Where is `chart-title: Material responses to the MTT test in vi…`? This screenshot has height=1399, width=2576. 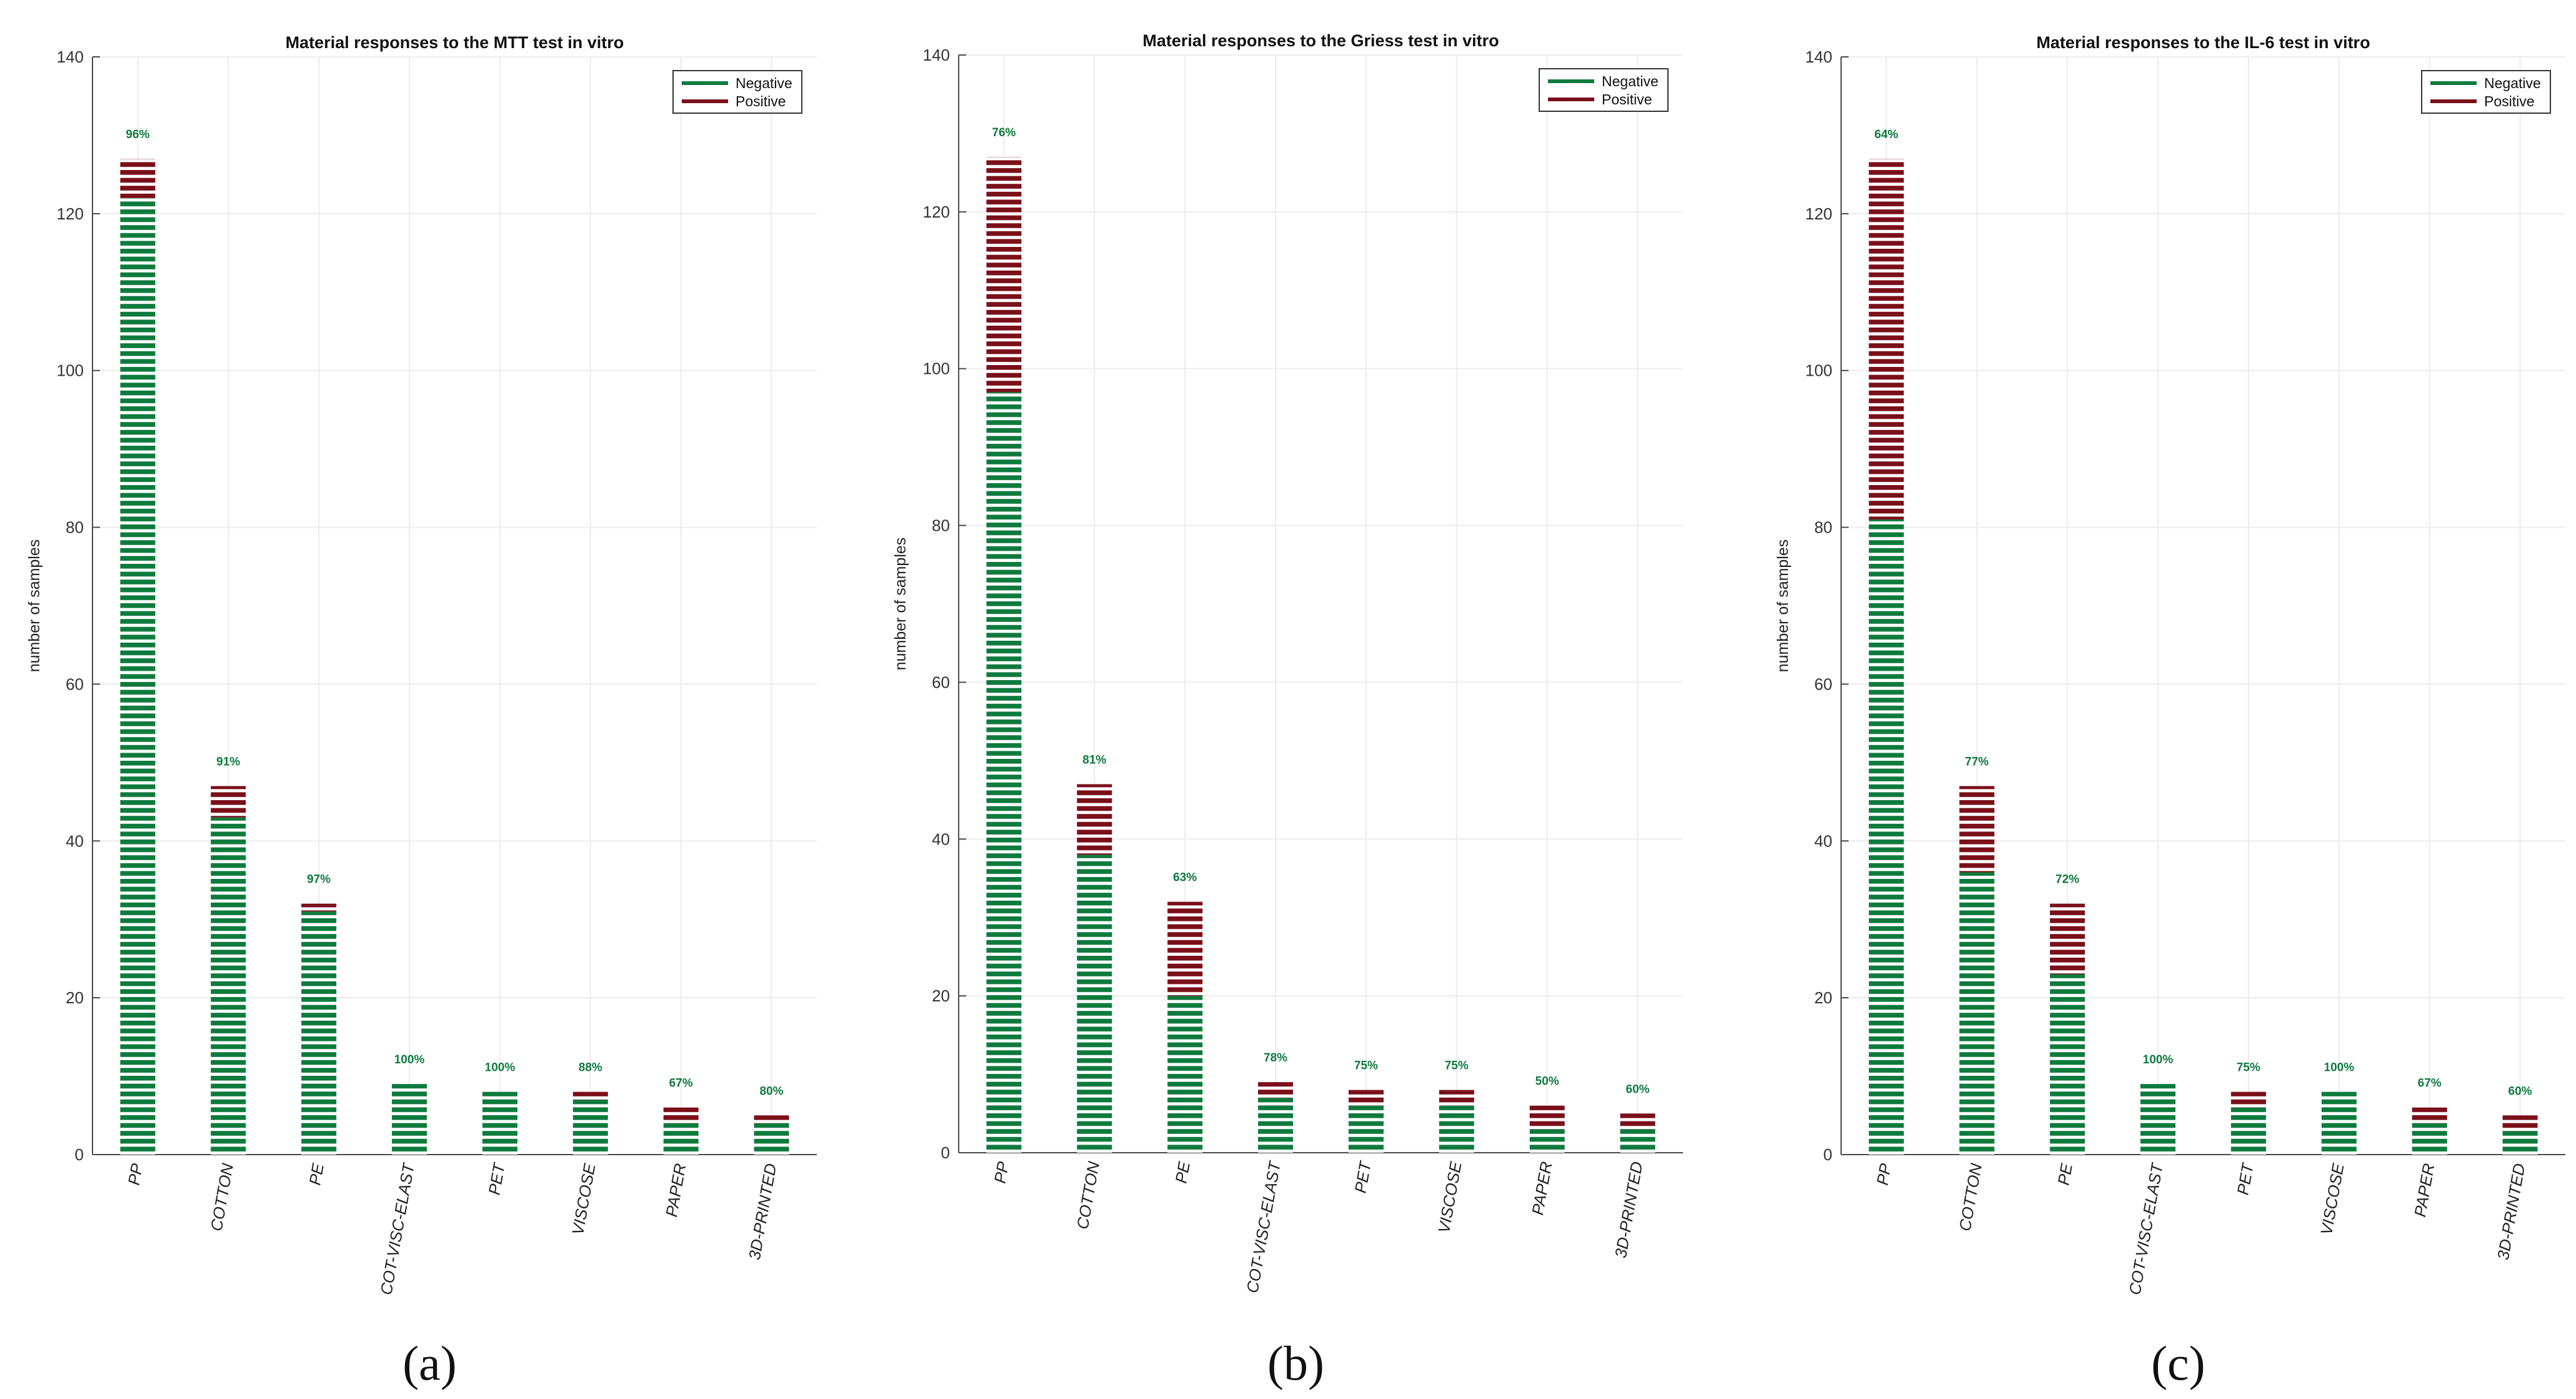 chart-title: Material responses to the MTT test in vi… is located at coordinates (455, 42).